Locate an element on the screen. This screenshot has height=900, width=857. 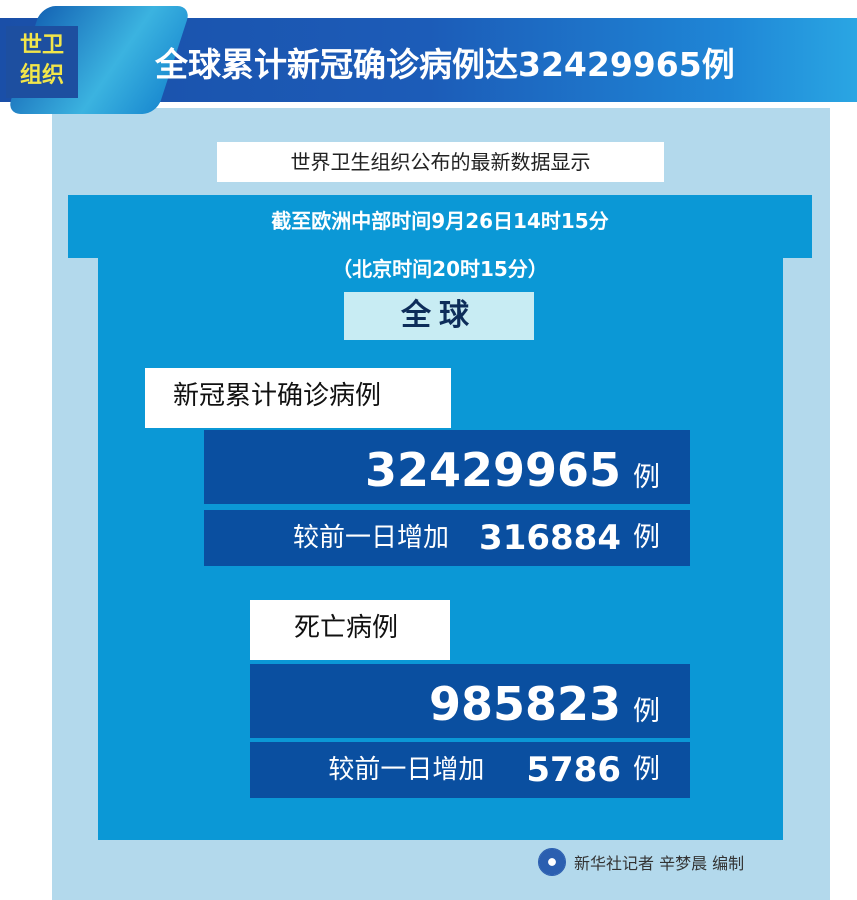
footer: 新华社记者 辛梦晨 编制 is located at coordinates (641, 862).